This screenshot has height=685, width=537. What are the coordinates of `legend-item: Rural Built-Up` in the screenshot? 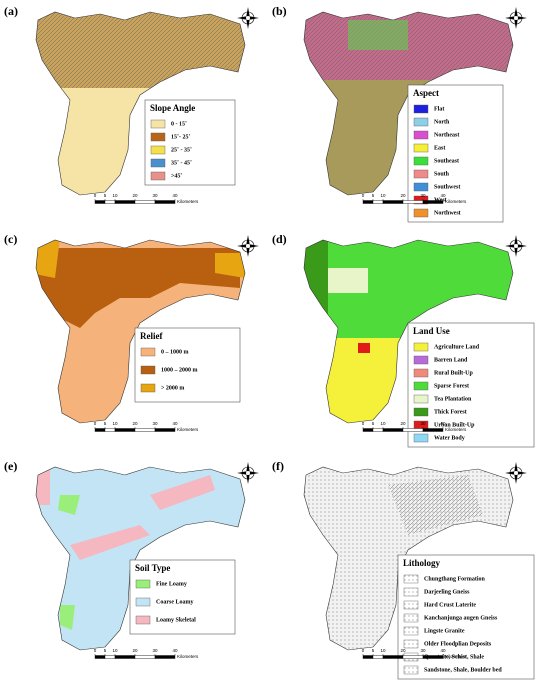 It's located at (454, 373).